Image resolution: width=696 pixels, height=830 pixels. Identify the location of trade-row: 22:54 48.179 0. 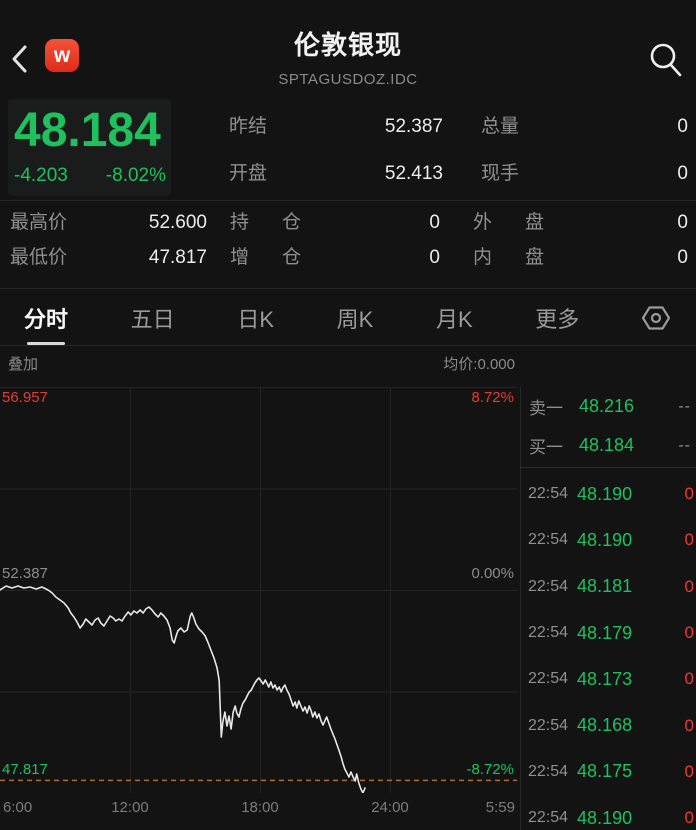
(608, 633).